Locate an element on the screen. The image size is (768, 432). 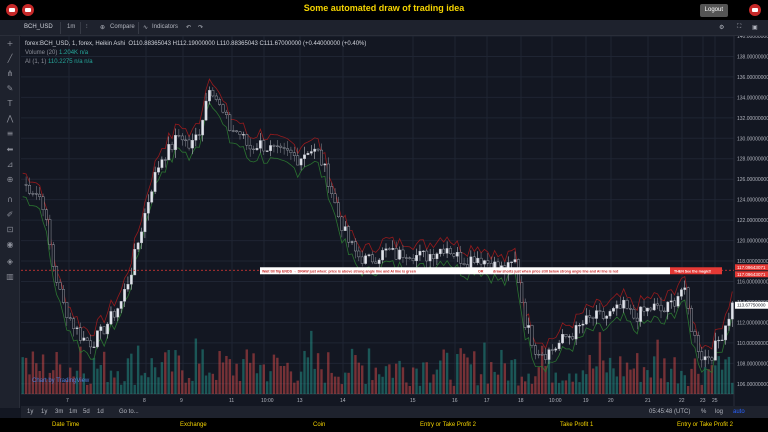
nav-entry-take-profit-2-b: Entry or Take Profit 2 is located at coordinates (705, 425).